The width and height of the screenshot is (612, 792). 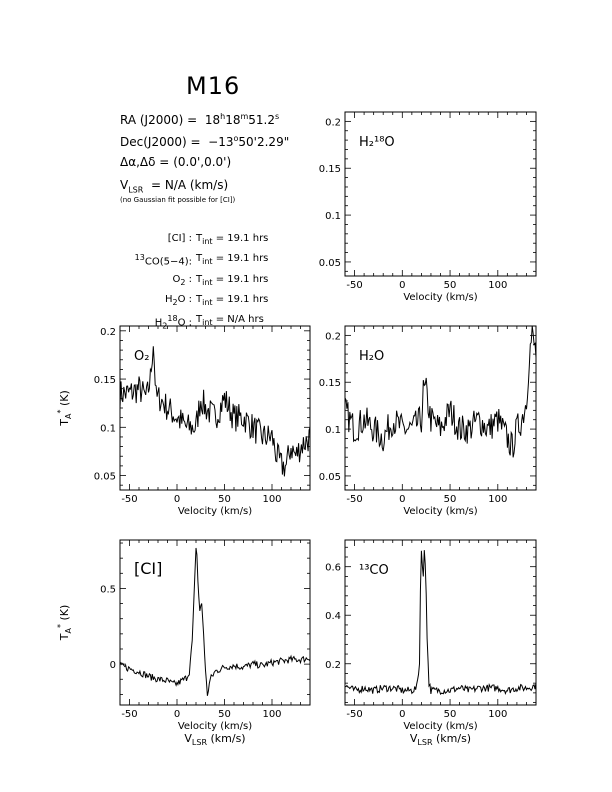 What do you see at coordinates (178, 200) in the screenshot?
I see `fit-note: (no Gaussian fit possible for [CI])` at bounding box center [178, 200].